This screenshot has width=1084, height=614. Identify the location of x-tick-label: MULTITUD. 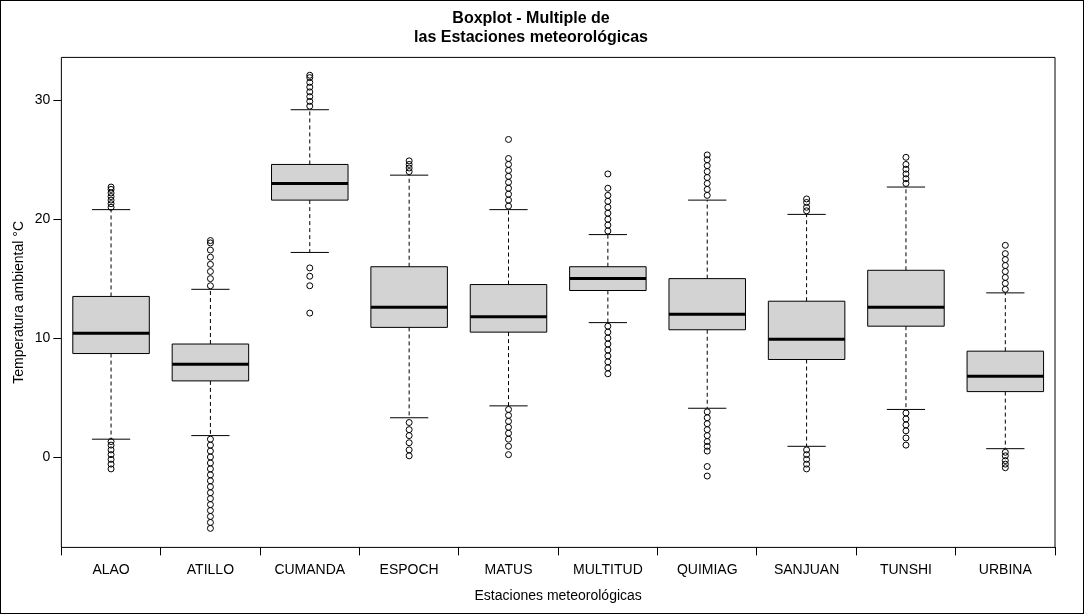
(608, 568).